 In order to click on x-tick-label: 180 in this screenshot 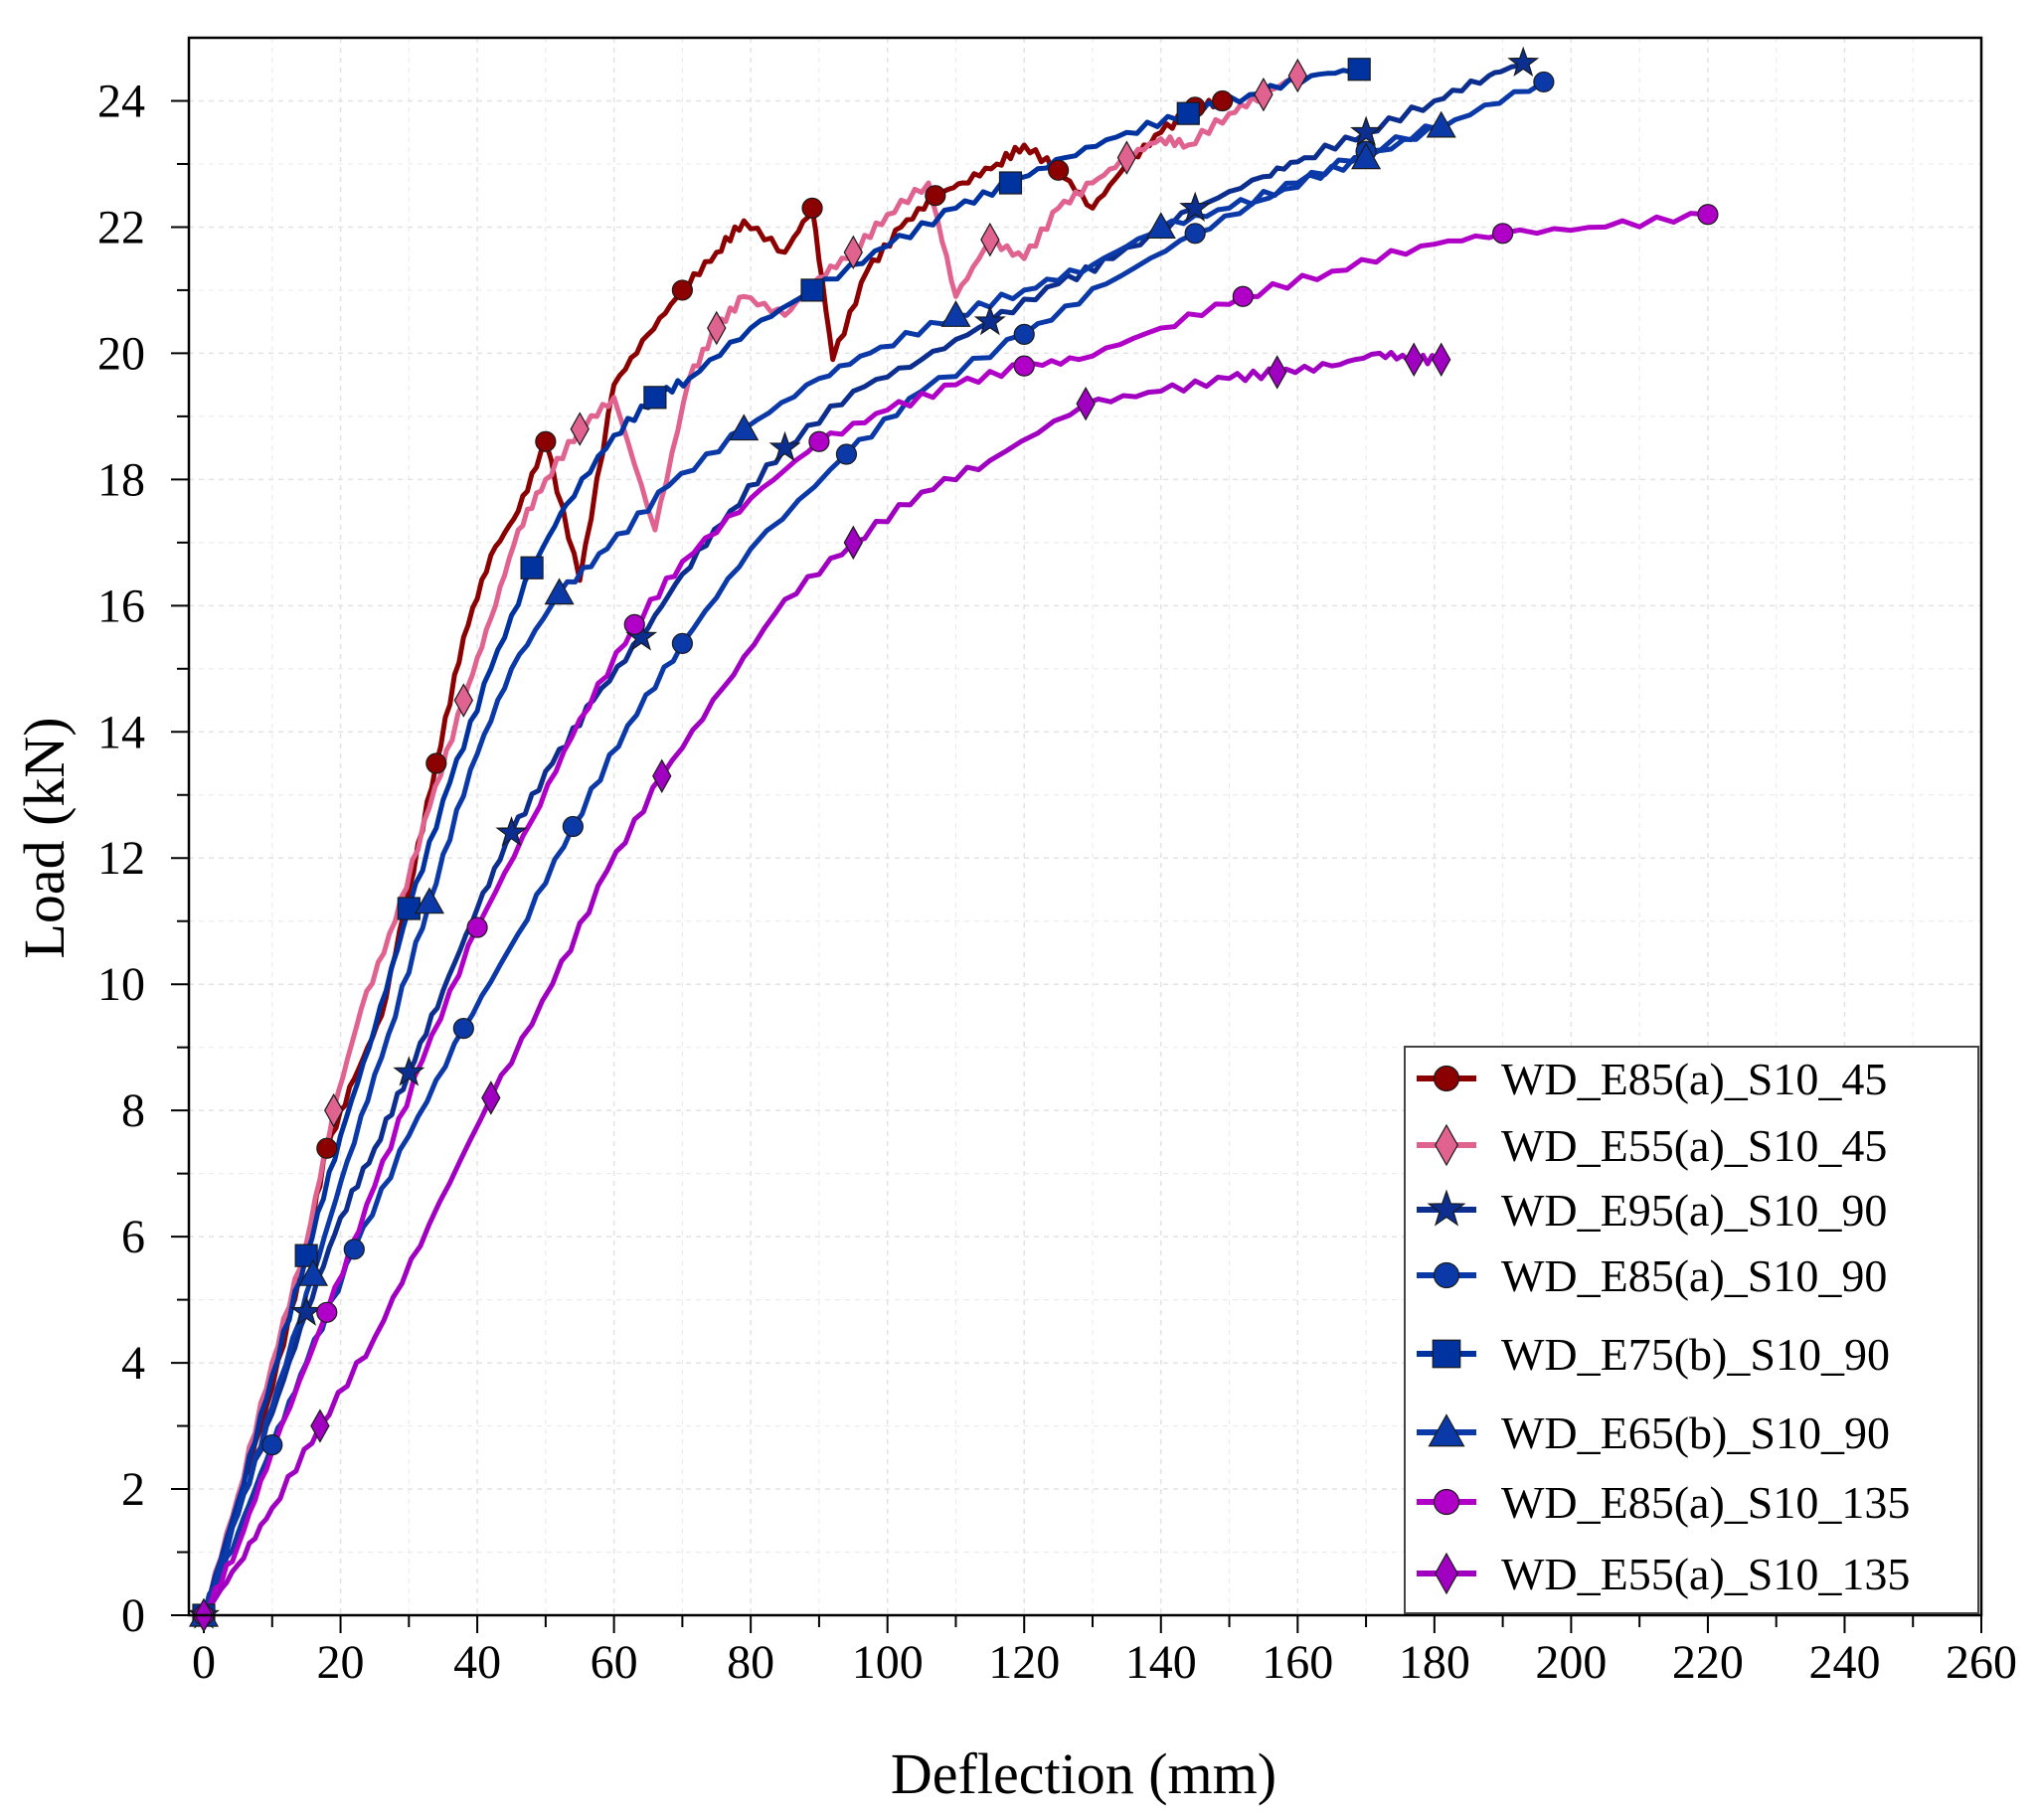, I will do `click(1435, 1662)`.